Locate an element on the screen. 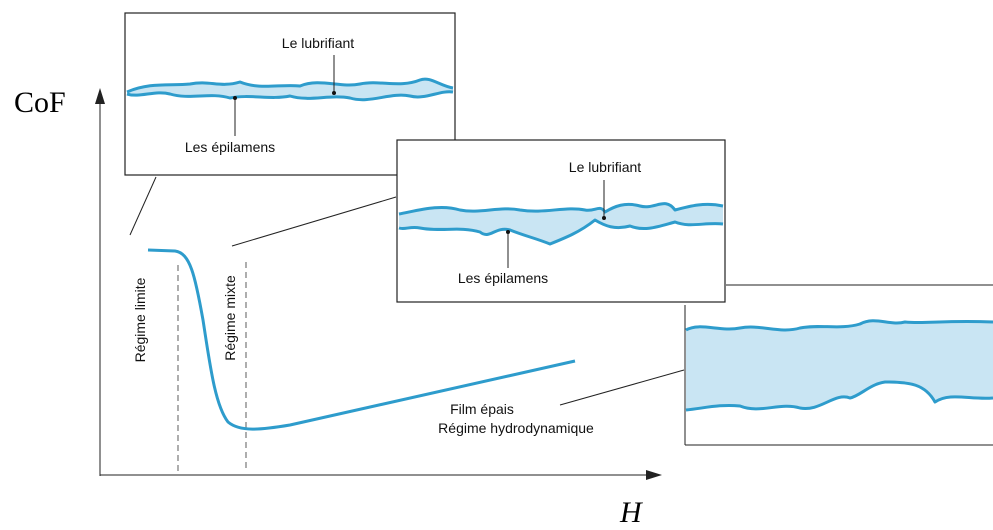 This screenshot has width=993, height=530. y-label: CoF is located at coordinates (40, 102).